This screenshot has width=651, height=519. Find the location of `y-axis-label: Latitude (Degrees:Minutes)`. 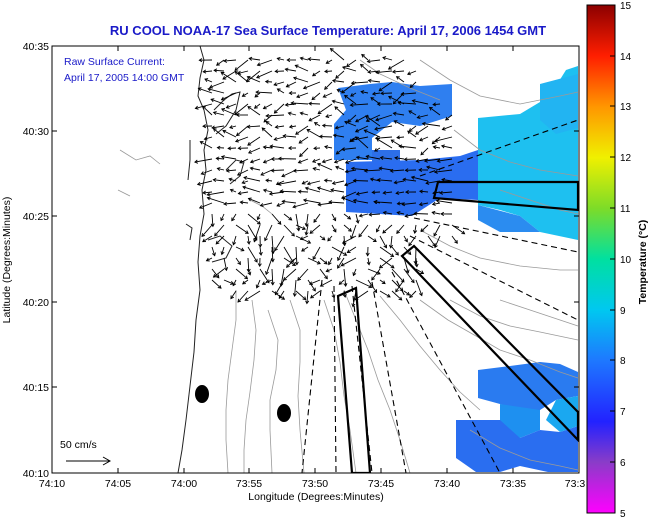

y-axis-label: Latitude (Degrees:Minutes) is located at coordinates (7, 260).